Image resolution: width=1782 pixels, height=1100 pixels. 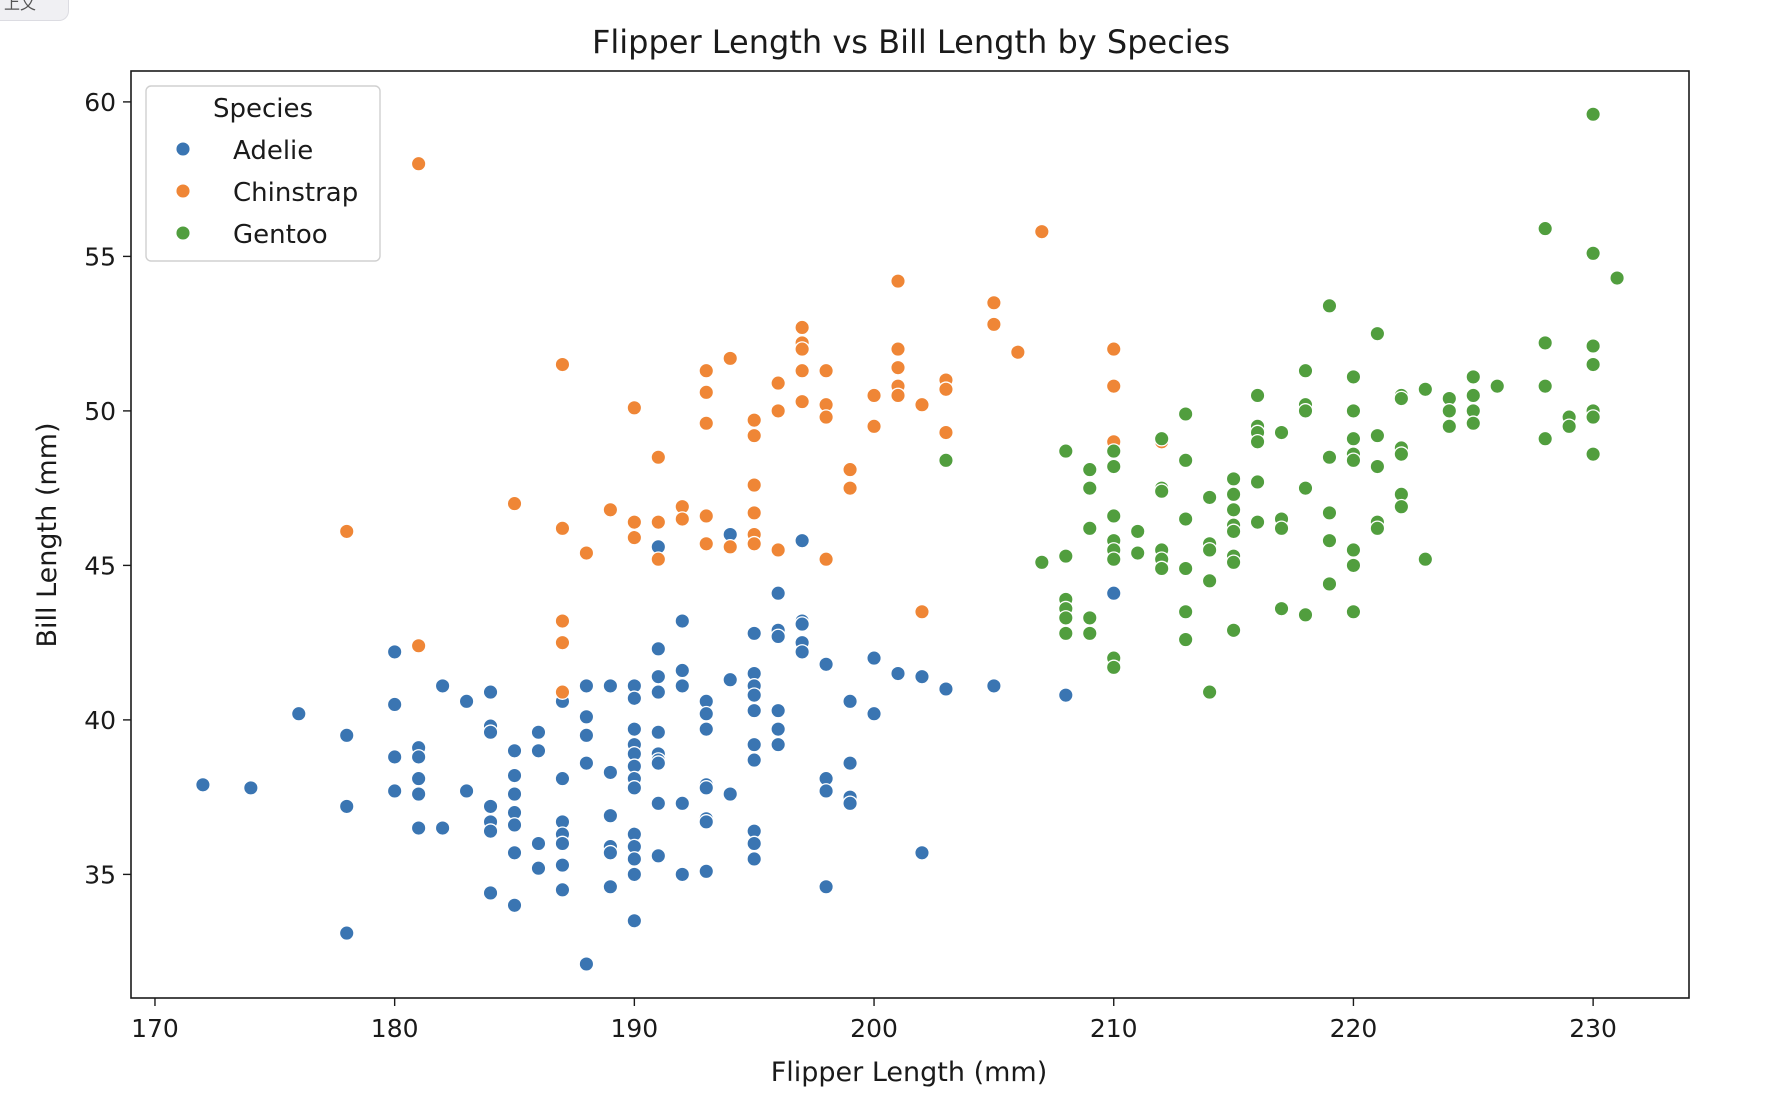 What do you see at coordinates (100, 102) in the screenshot?
I see `y-tick-label: 60` at bounding box center [100, 102].